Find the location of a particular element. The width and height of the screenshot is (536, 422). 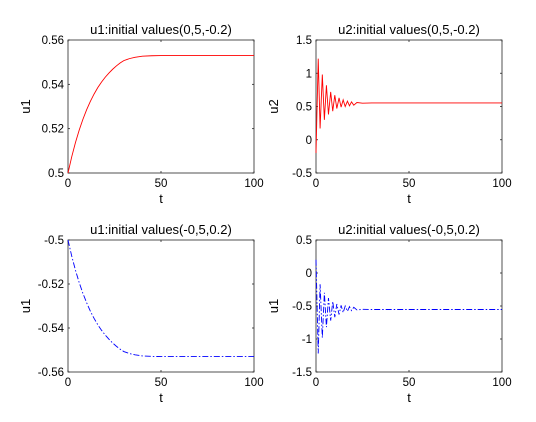

chart-title: u1:initial values(-0,5,0.2) is located at coordinates (161, 229).